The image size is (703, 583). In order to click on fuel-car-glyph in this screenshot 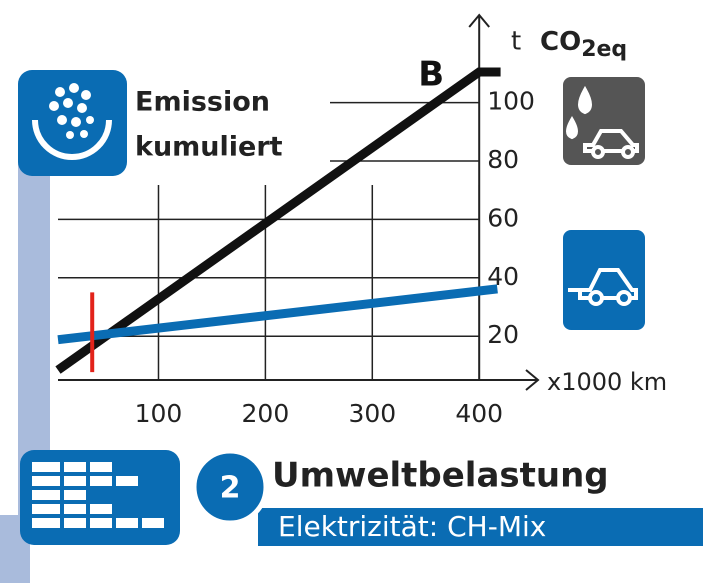, I will do `click(602, 122)`.